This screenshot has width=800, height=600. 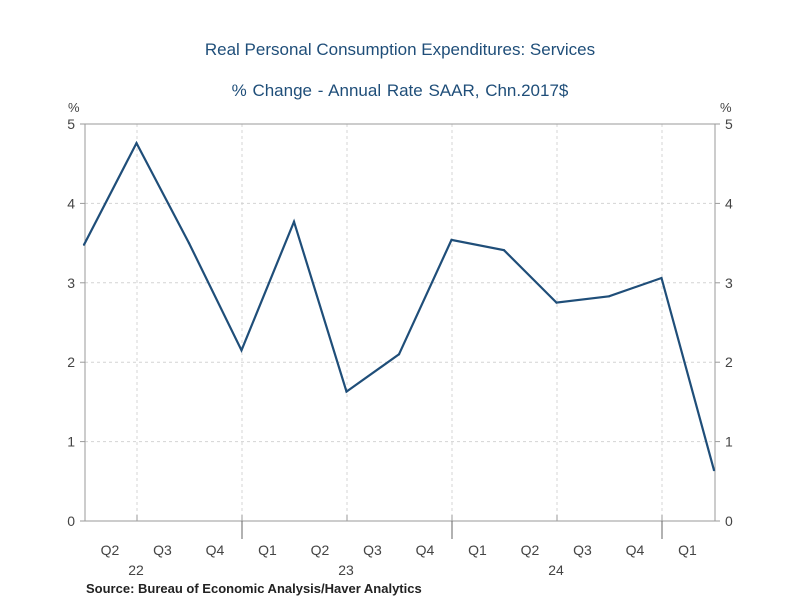 What do you see at coordinates (729, 124) in the screenshot?
I see `y-tick-label-right: 5` at bounding box center [729, 124].